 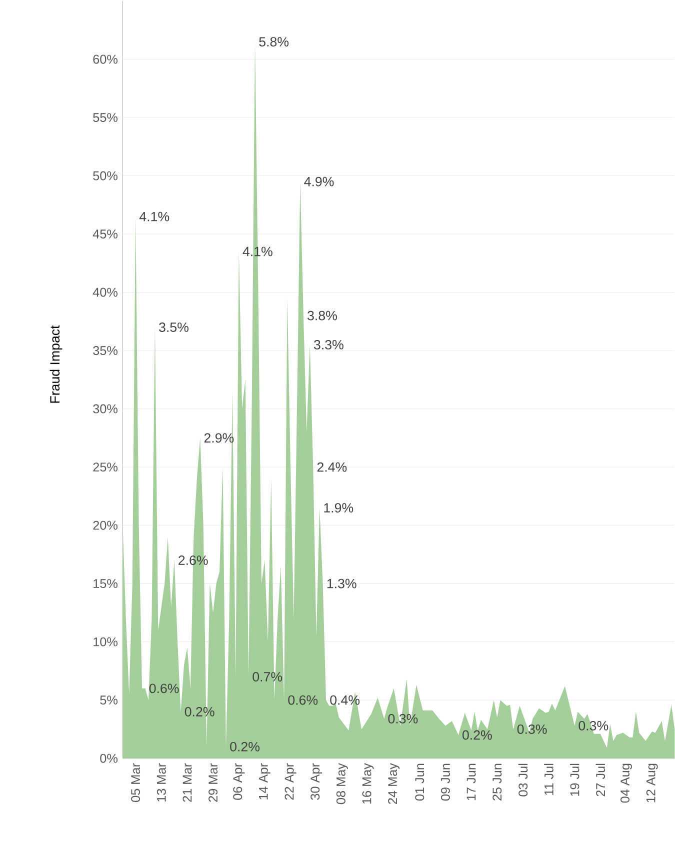 What do you see at coordinates (105, 175) in the screenshot?
I see `y-tick-label: 50%` at bounding box center [105, 175].